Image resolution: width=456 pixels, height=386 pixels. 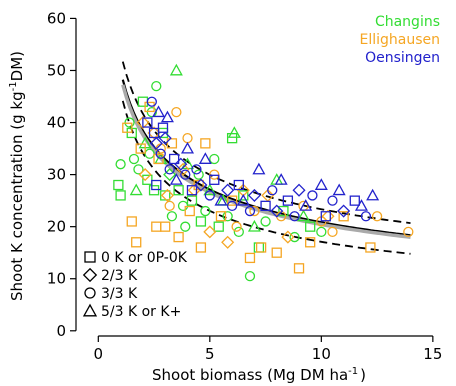 What do you see at coordinates (407, 22) in the screenshot?
I see `site-legend-entry: Changins` at bounding box center [407, 22].